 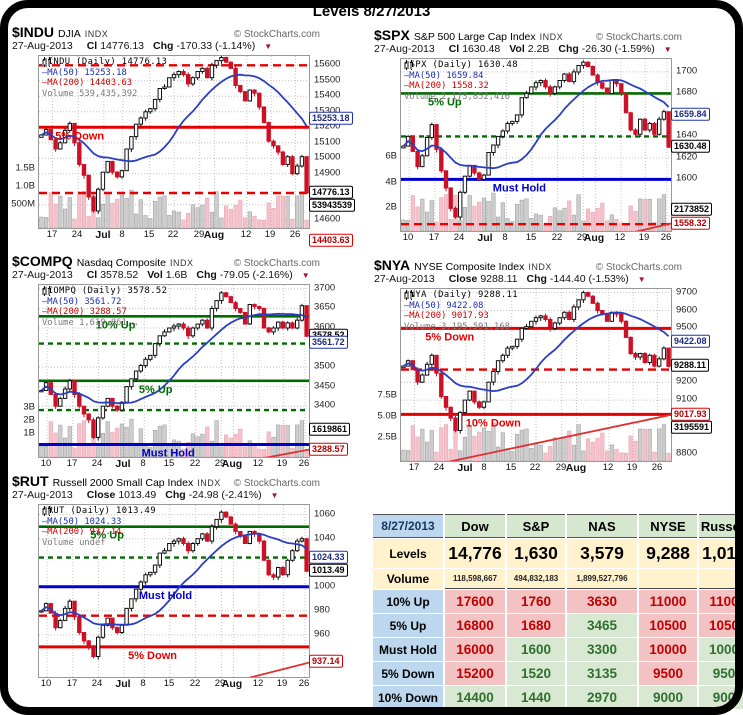 I want to click on price-axis-tick: 3700, so click(x=325, y=288).